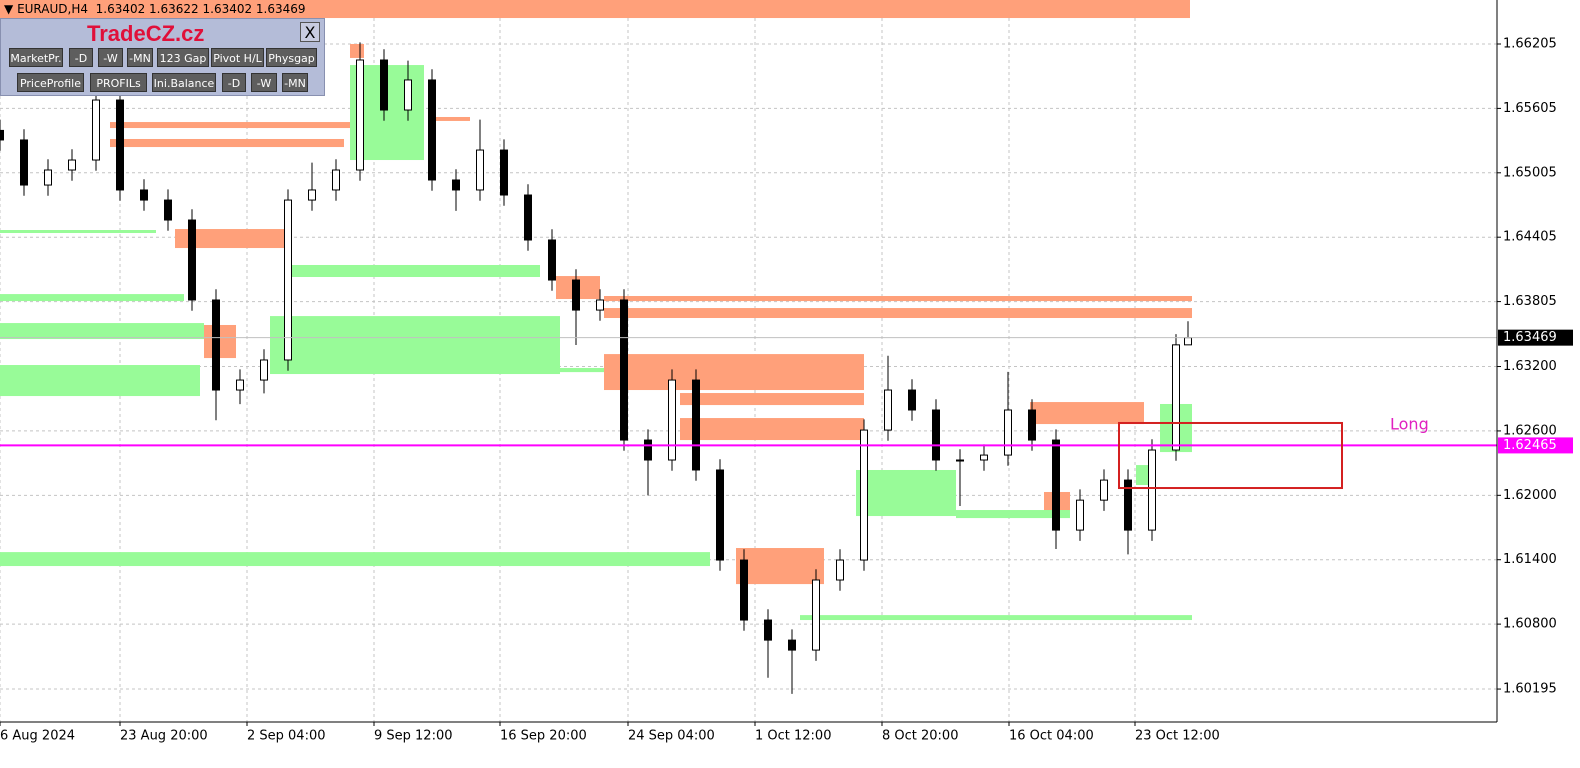 The height and width of the screenshot is (768, 1580). I want to click on price-tag-label: 1.63469, so click(1530, 337).